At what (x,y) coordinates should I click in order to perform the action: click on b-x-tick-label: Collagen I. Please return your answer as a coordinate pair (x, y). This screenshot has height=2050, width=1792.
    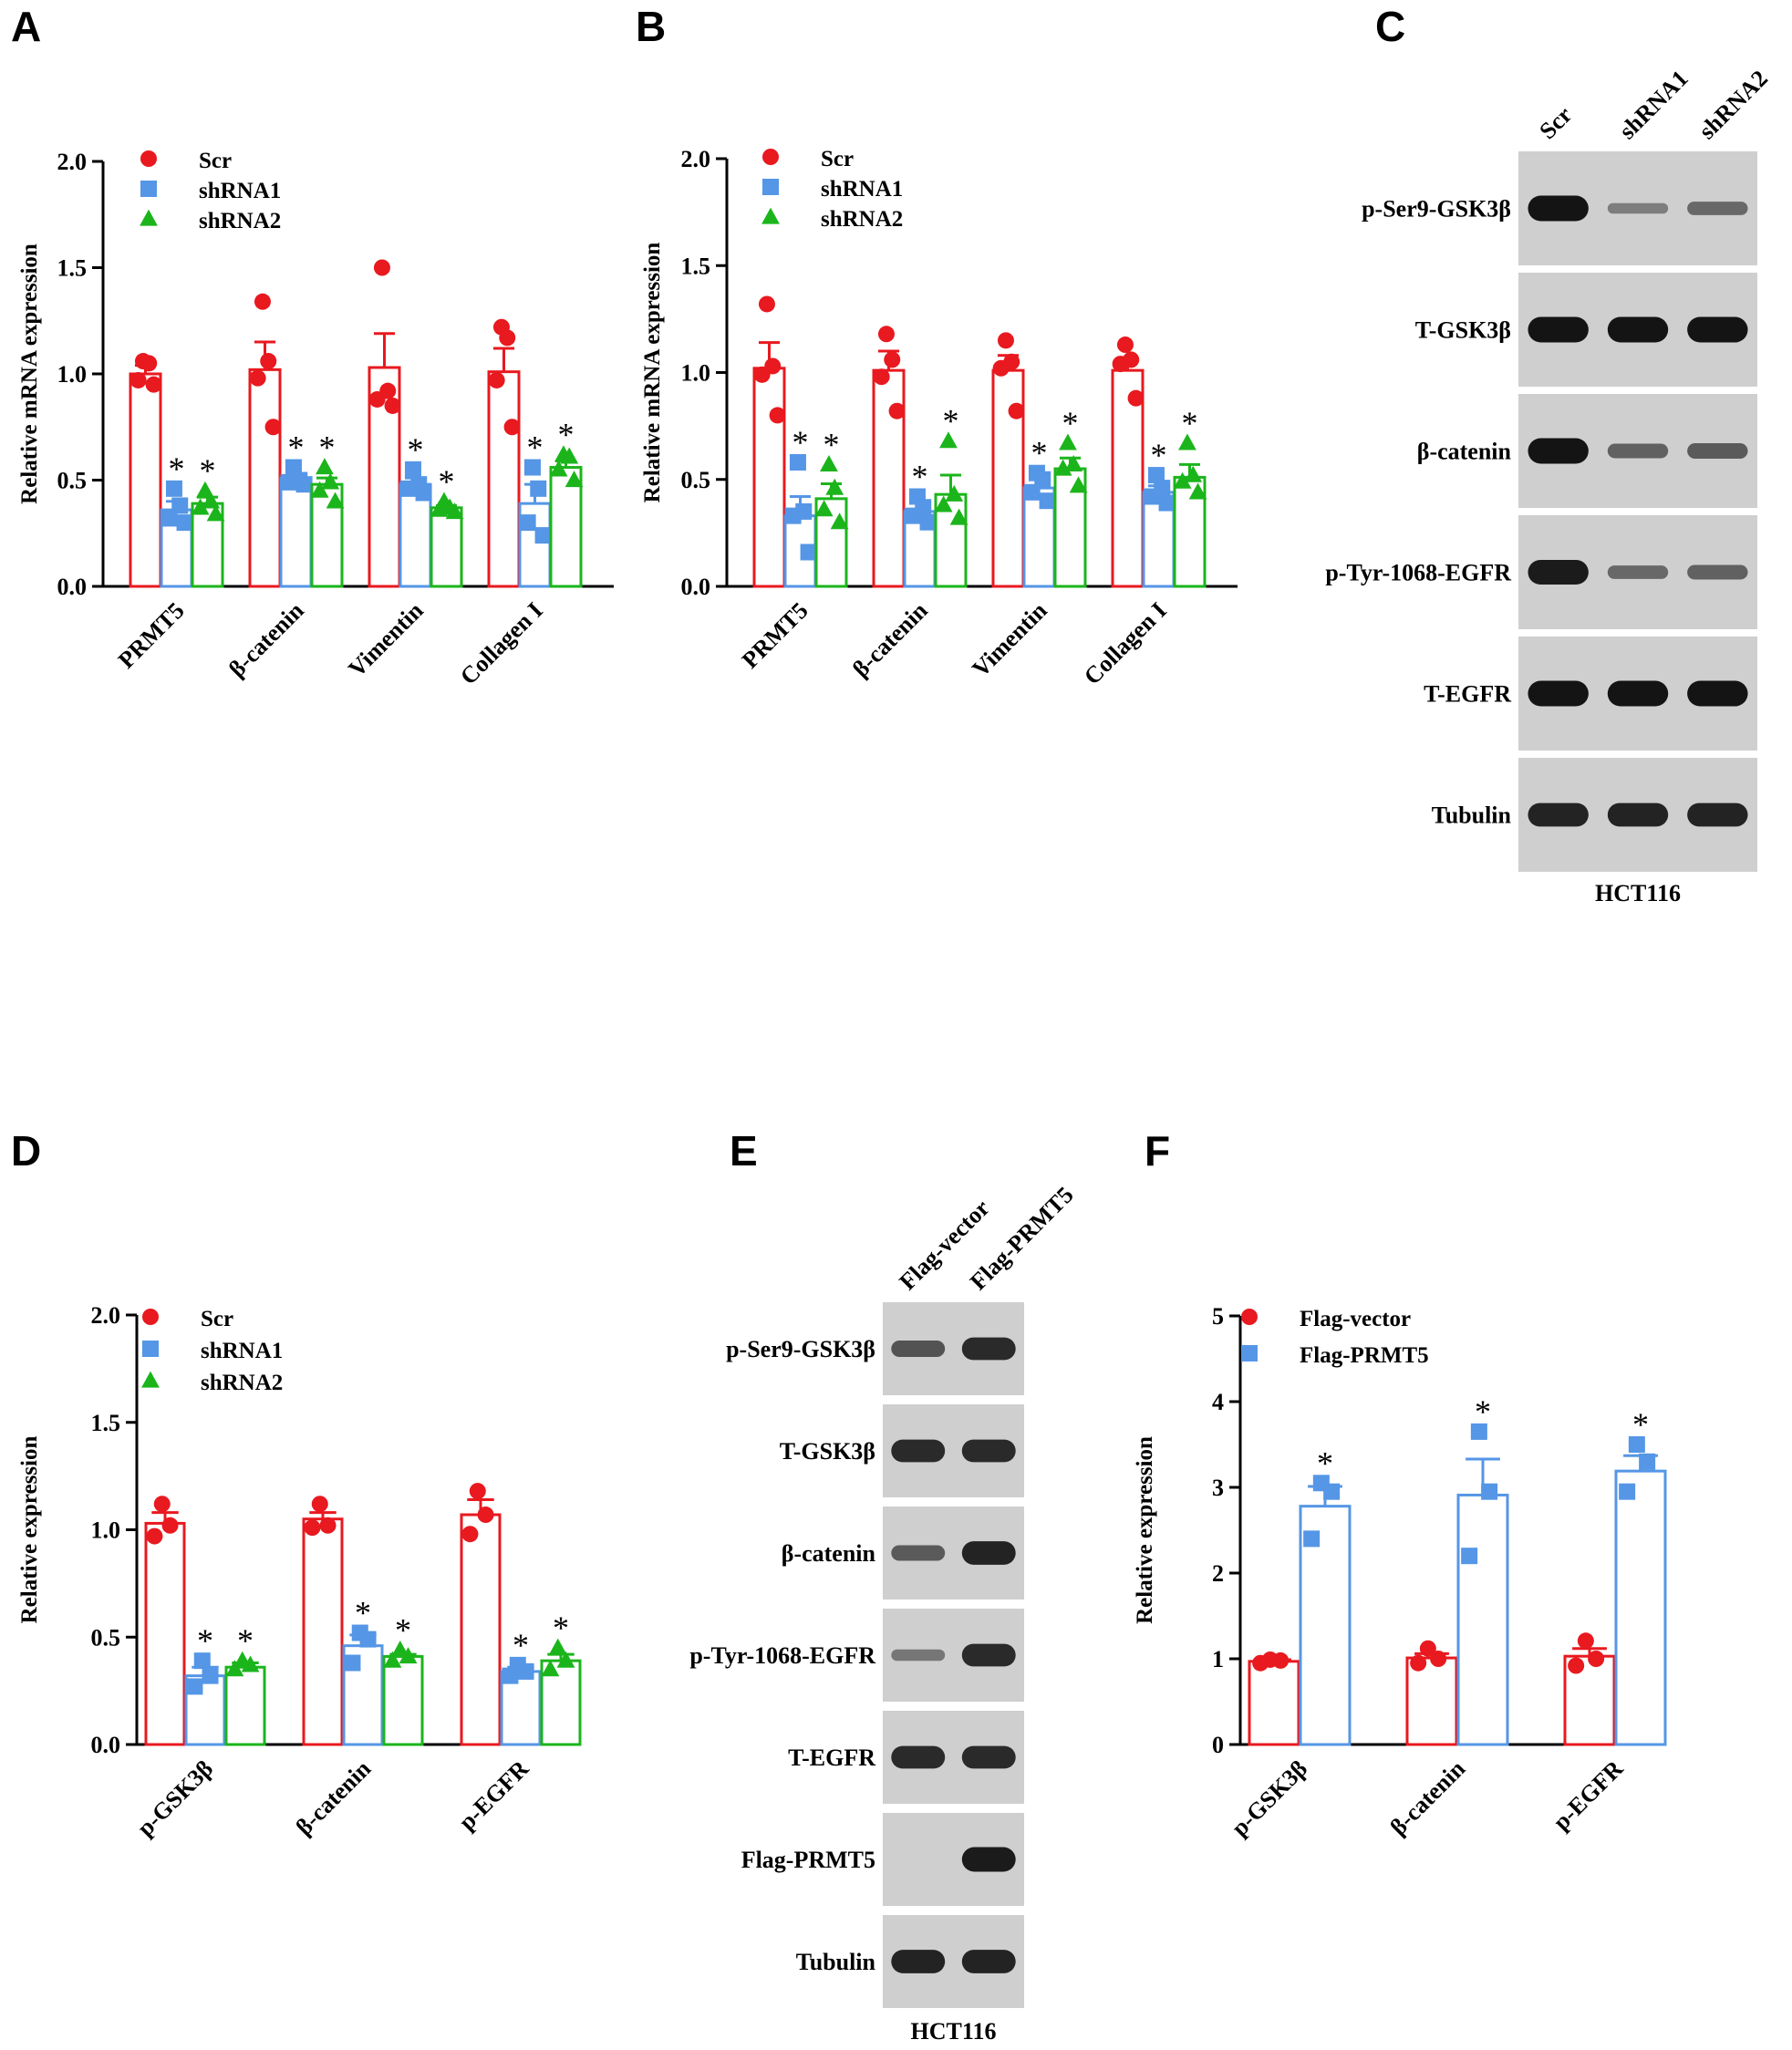
    Looking at the image, I should click on (1125, 644).